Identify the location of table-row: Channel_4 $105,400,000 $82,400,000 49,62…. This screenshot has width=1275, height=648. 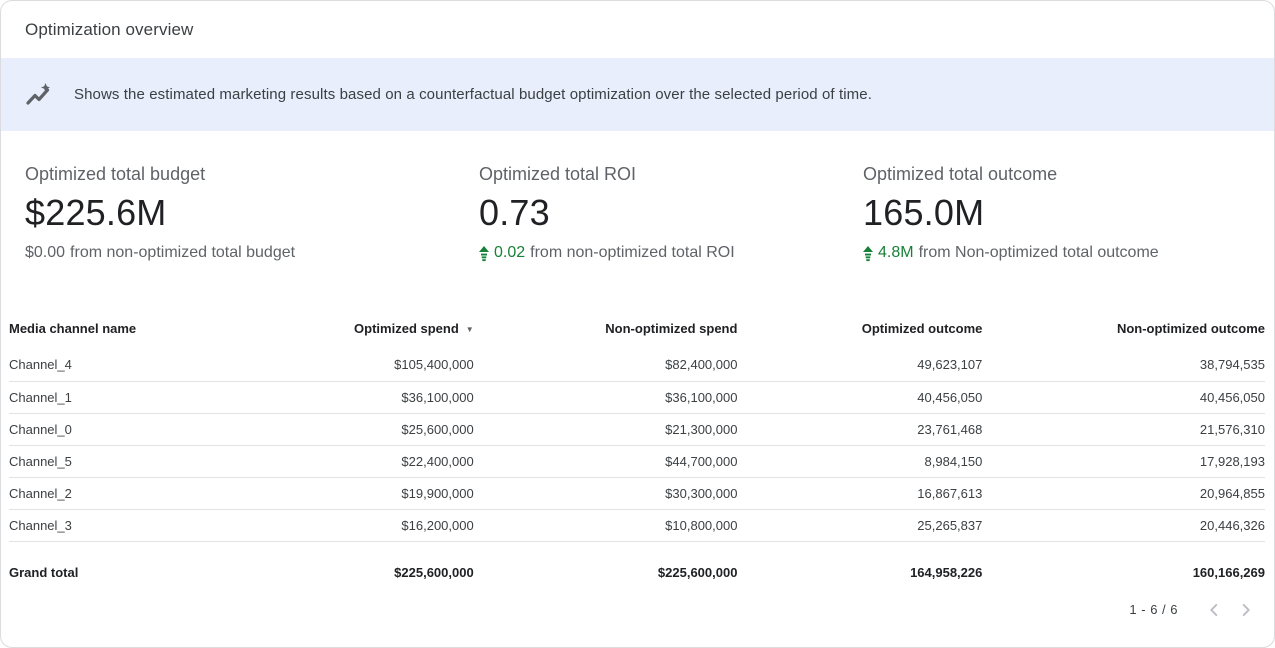
(637, 365).